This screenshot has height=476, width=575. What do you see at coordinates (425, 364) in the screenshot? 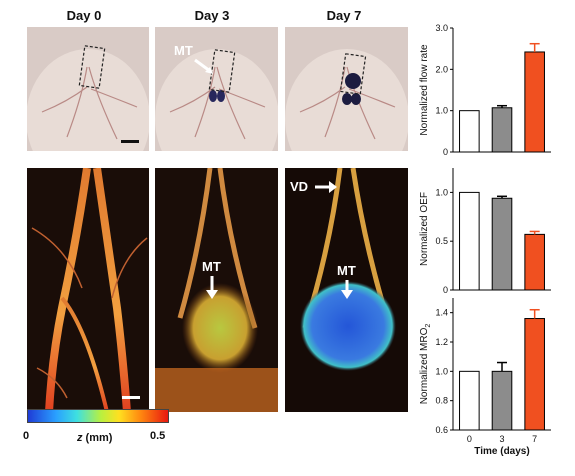
I see `y-axis-label: Normalized MRO2` at bounding box center [425, 364].